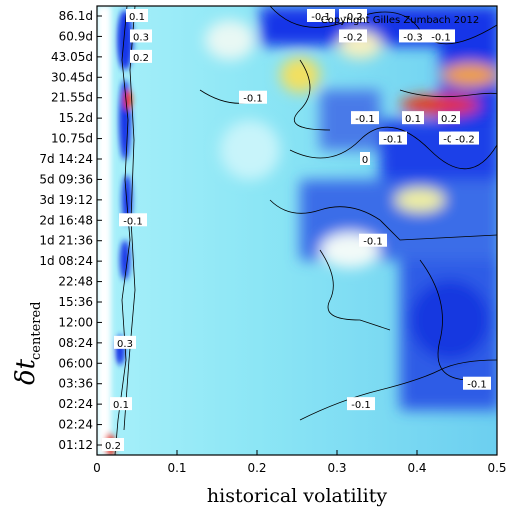 The width and height of the screenshot is (512, 512). Describe the element at coordinates (76, 118) in the screenshot. I see `y-tick-label: 15.2d` at that location.